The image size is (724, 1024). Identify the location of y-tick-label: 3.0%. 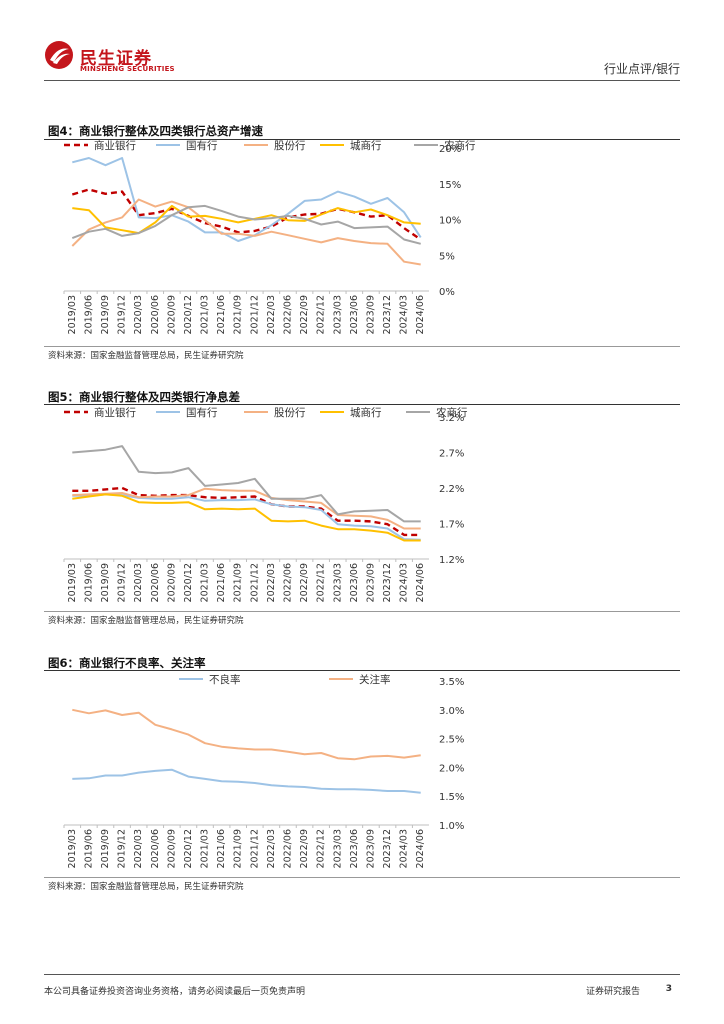
(451, 711).